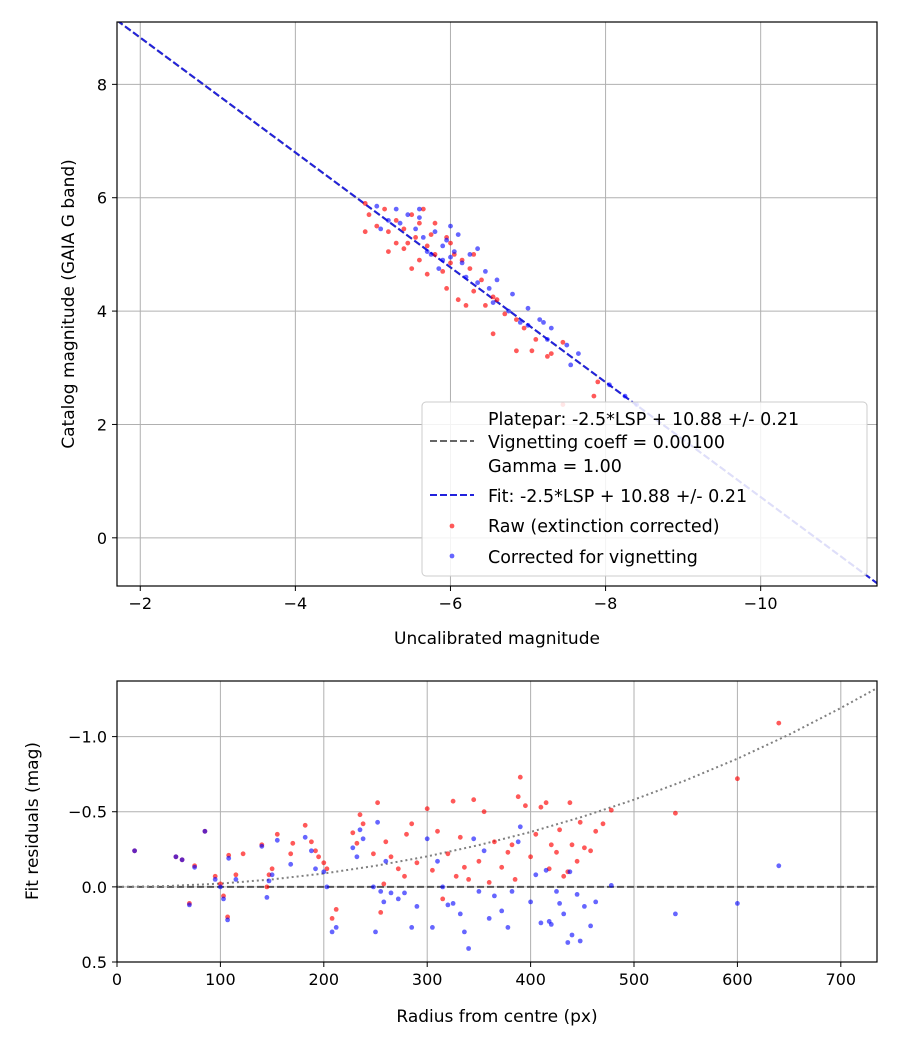  I want to click on top-x-ticks: −2 −4 −6 −8 −10, so click(453, 599).